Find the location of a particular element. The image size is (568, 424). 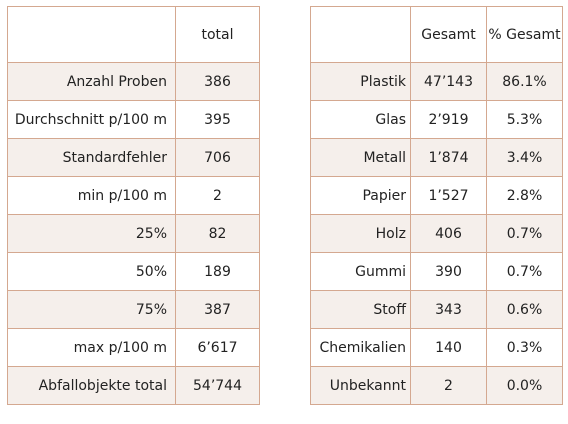

row-value: 387 is located at coordinates (217, 309).